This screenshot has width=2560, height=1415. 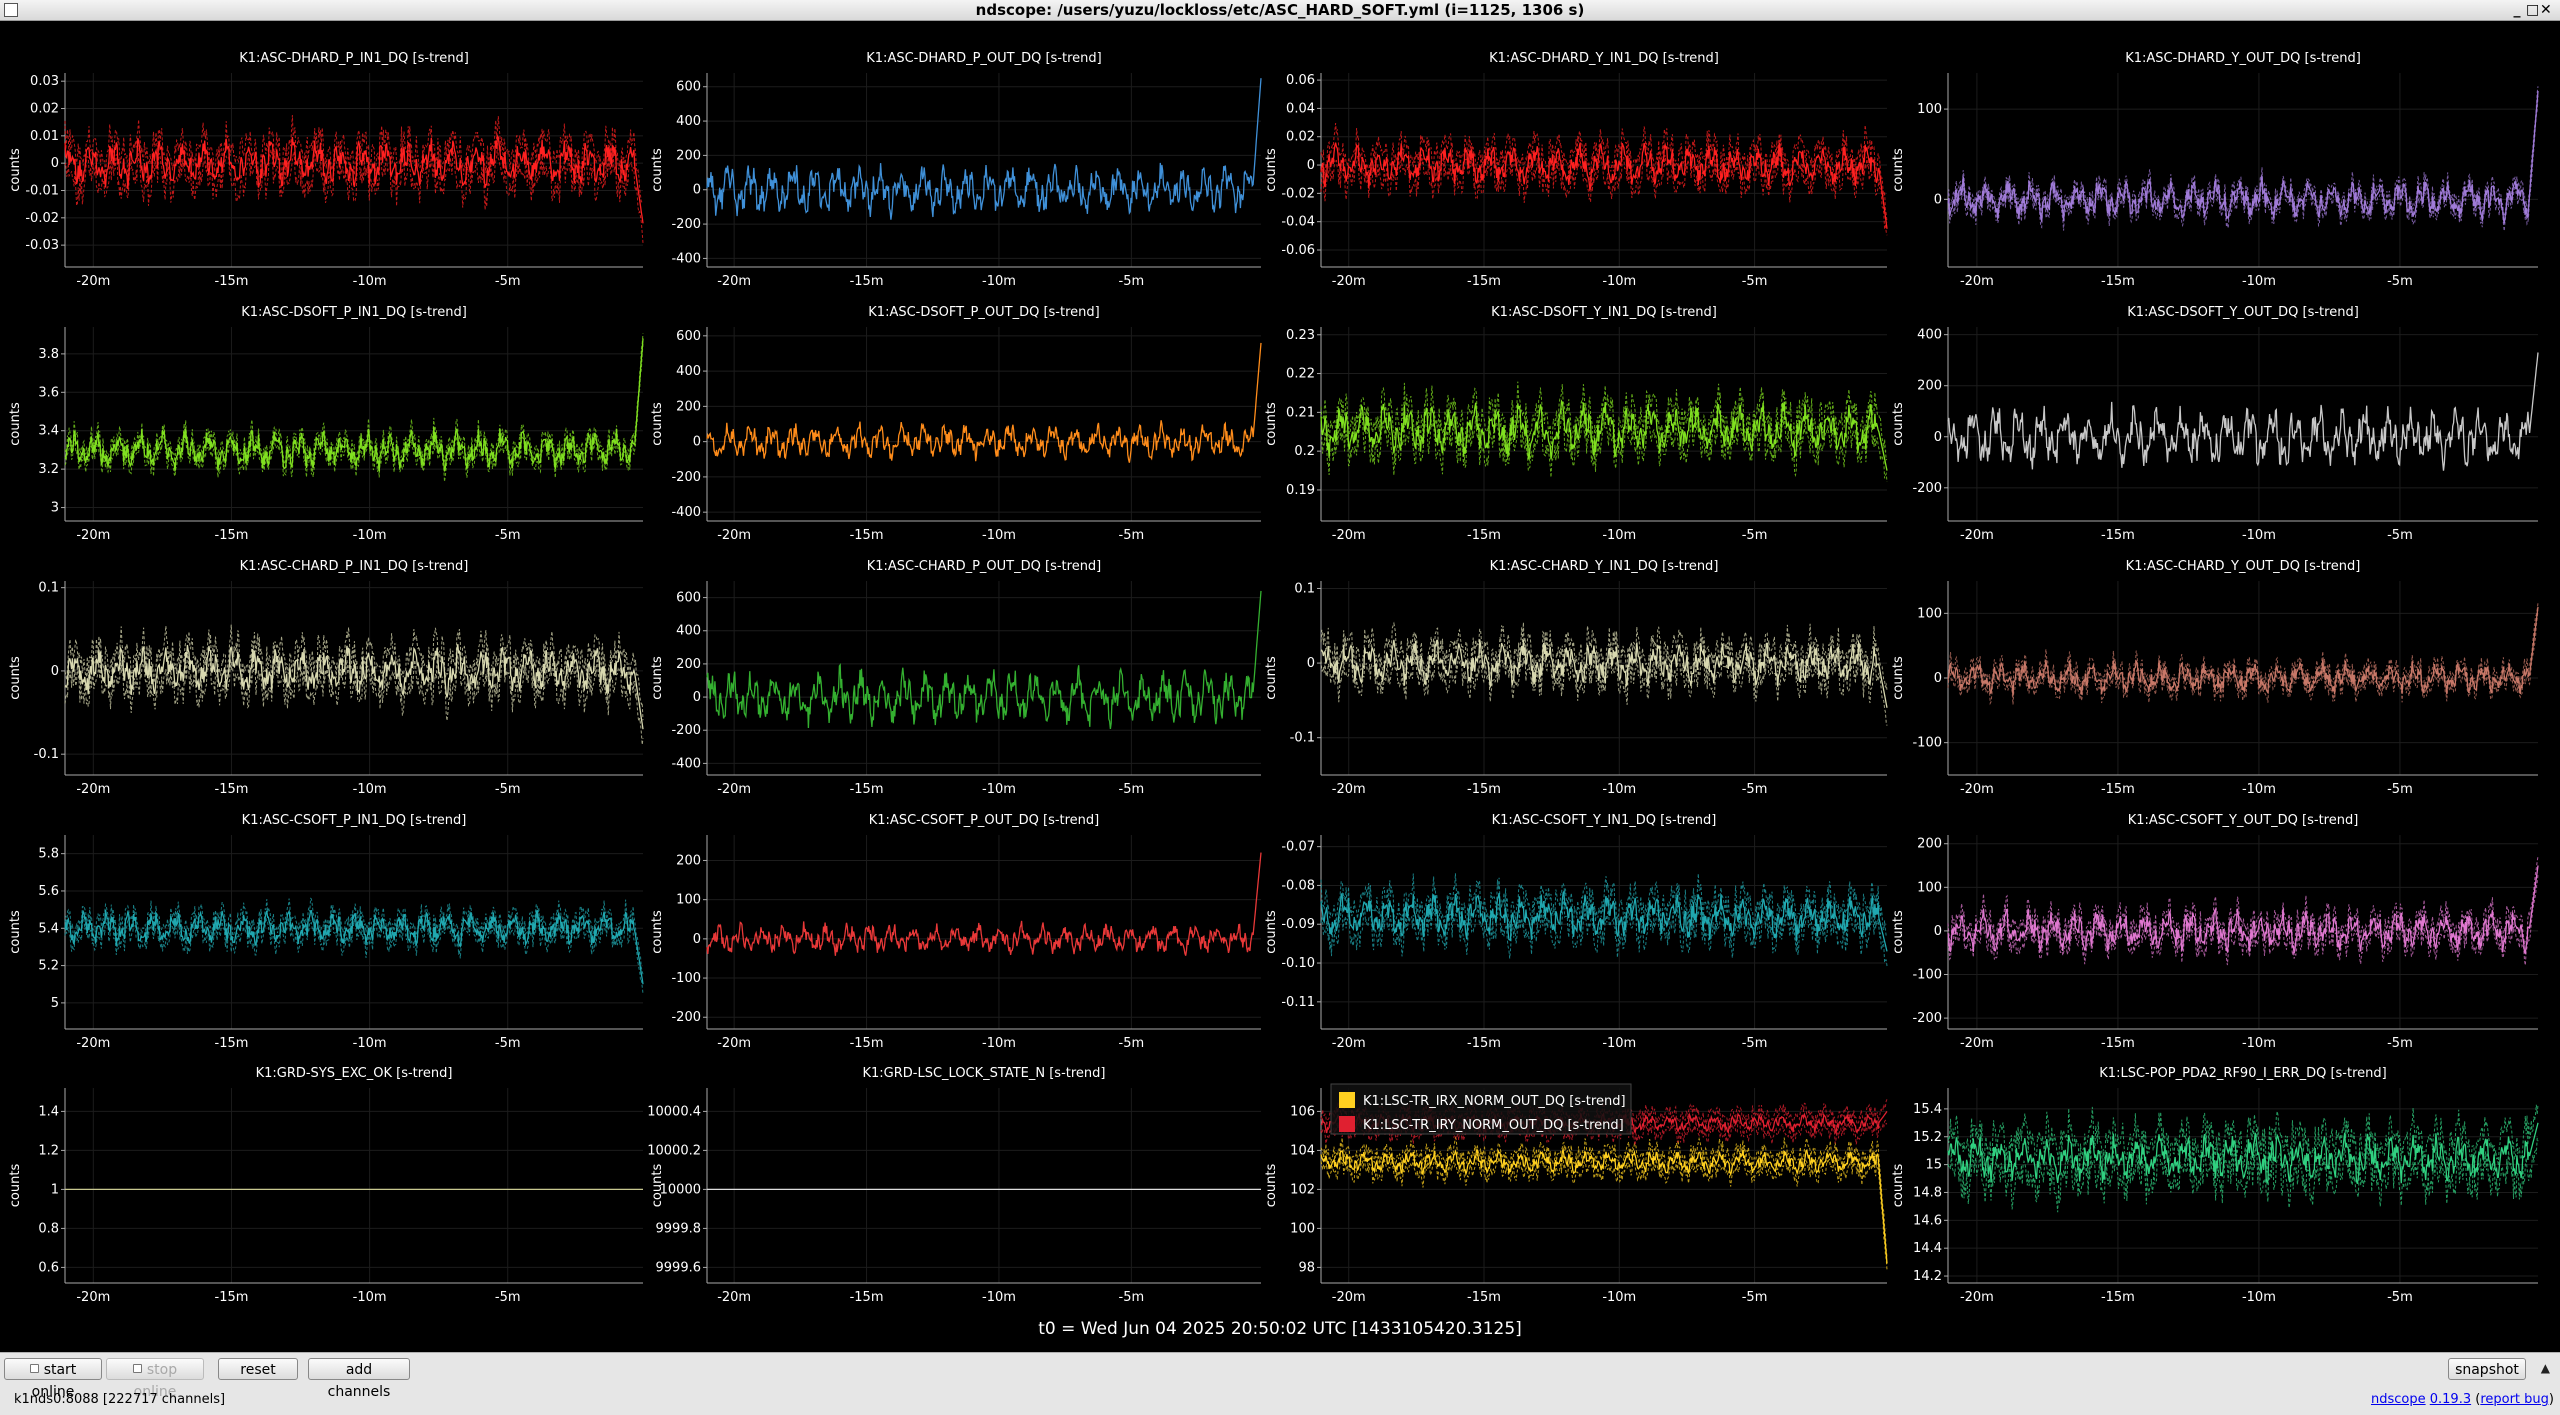 I want to click on legend-label: K1:LSC-TR_IRX_NORM_OUT_DQ [s-trend], so click(x=1494, y=1101).